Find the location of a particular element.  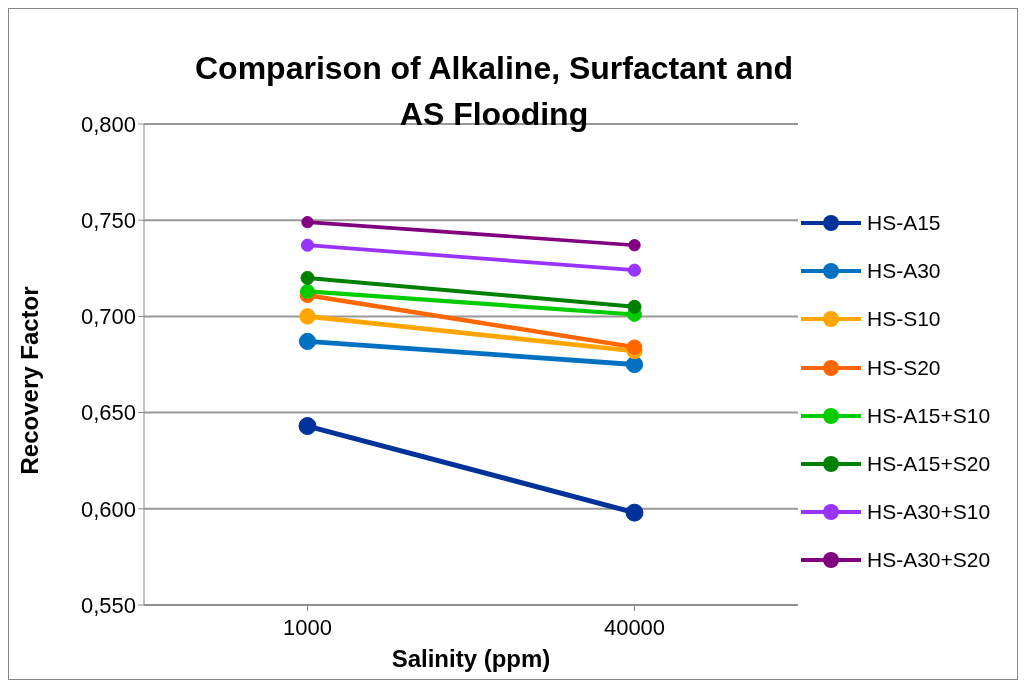

x-tick-label: 40000 is located at coordinates (634, 627).